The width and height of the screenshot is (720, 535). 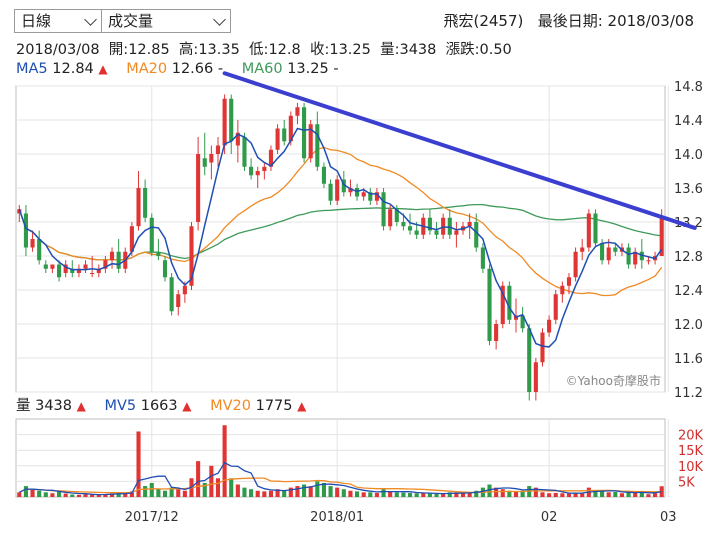 I want to click on last-date-value: 2018/03/08, so click(x=650, y=21).